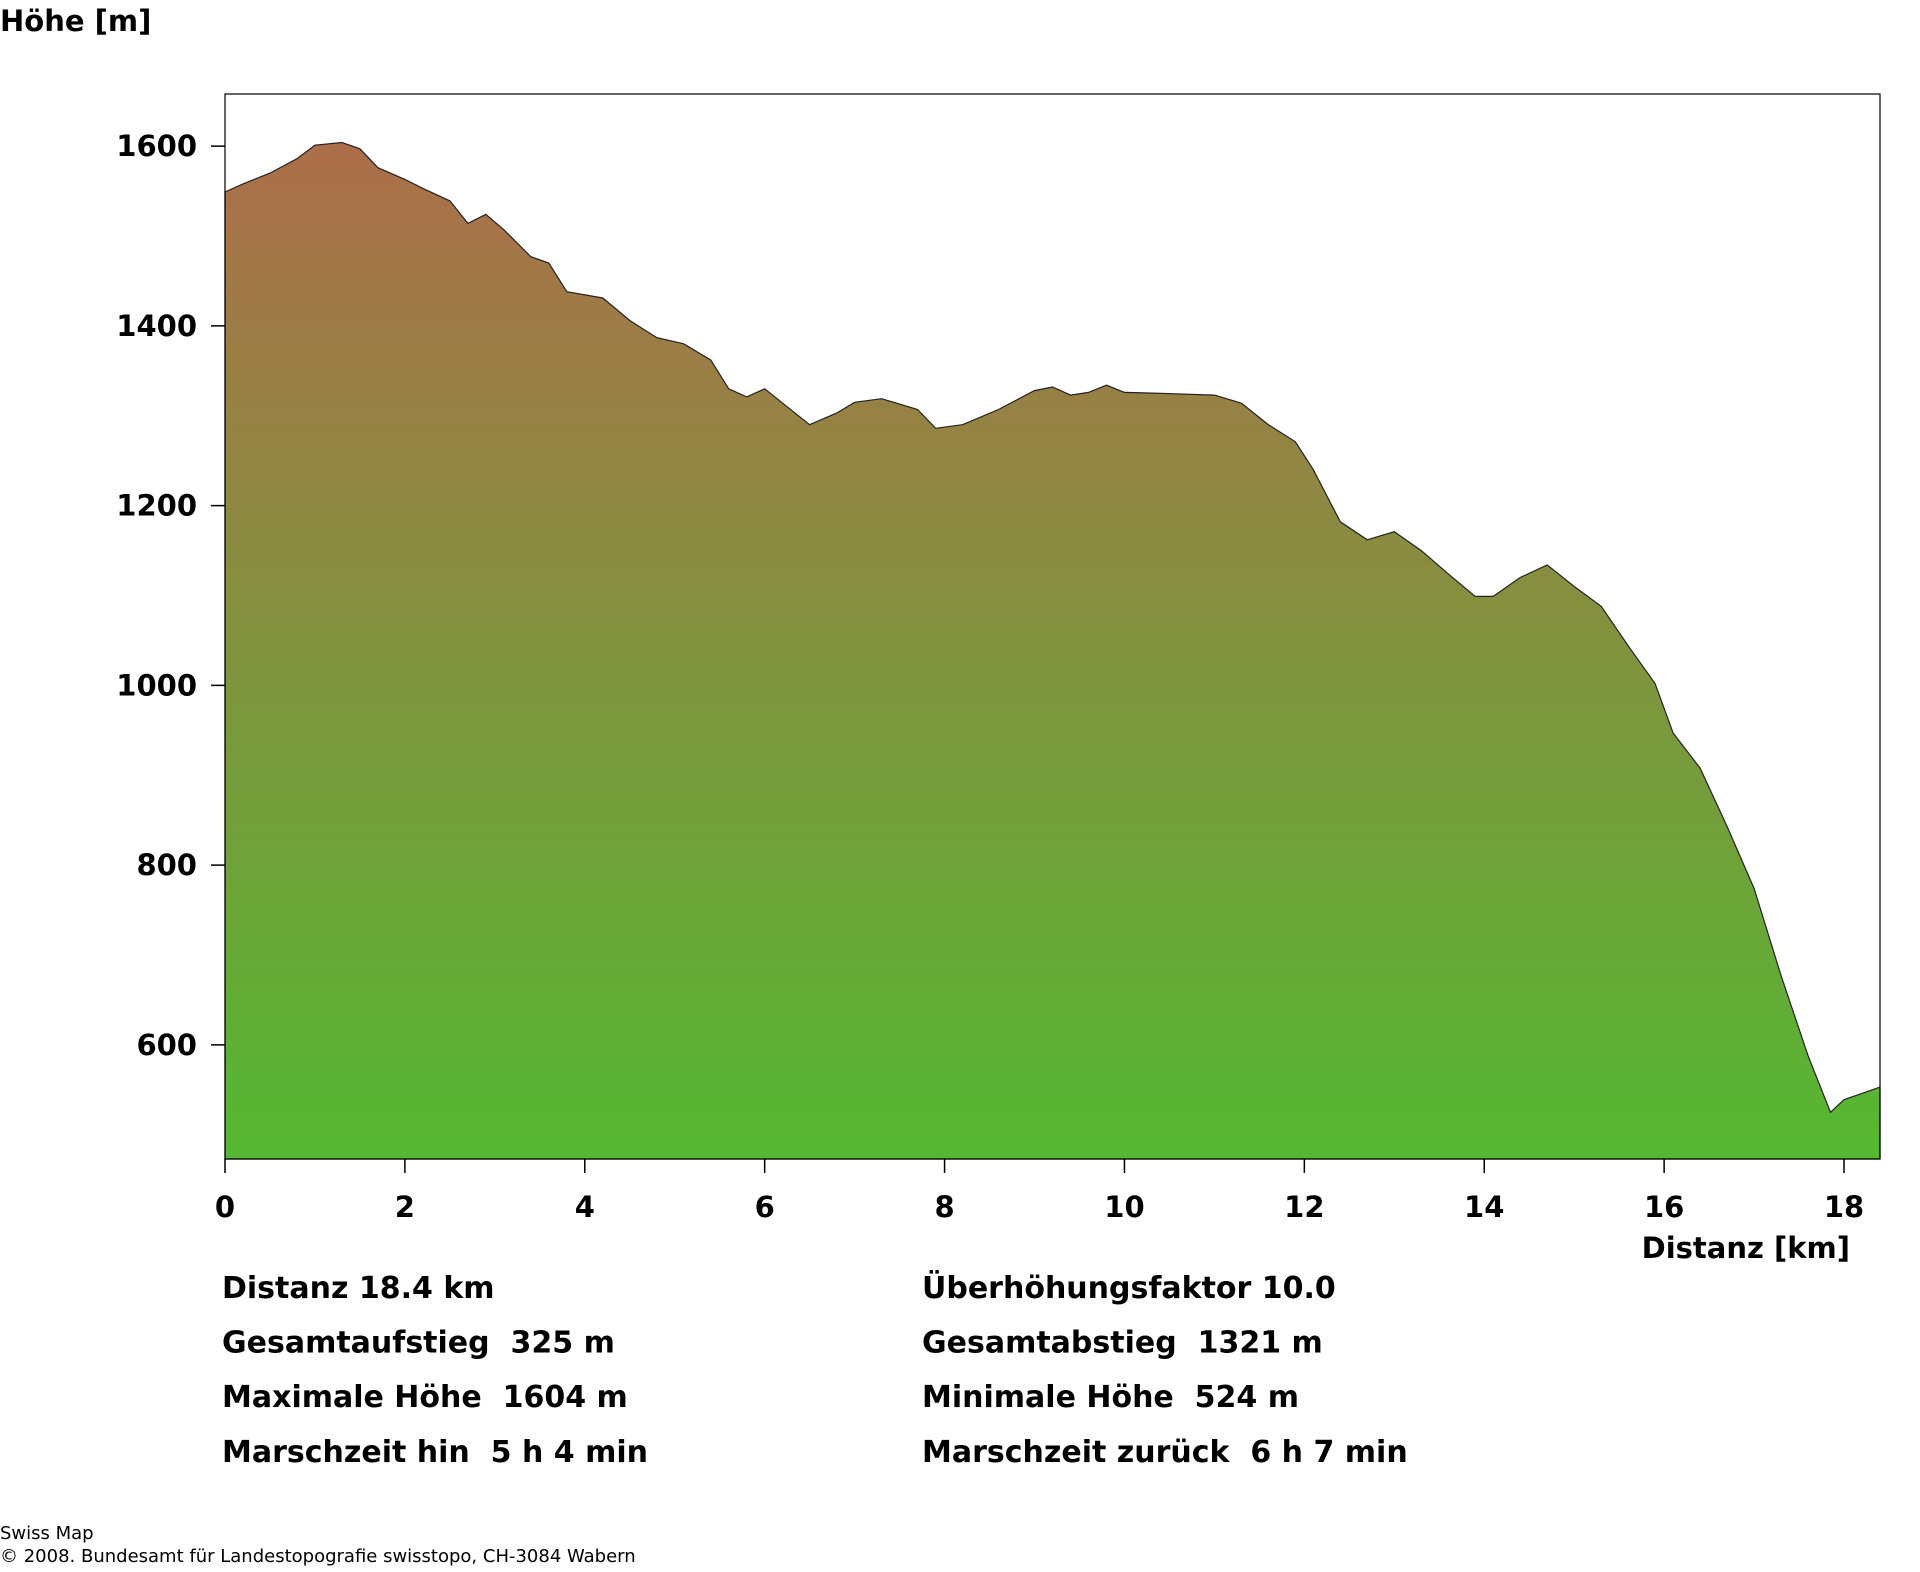  Describe the element at coordinates (1304, 1207) in the screenshot. I see `x-tick-label: 12` at that location.